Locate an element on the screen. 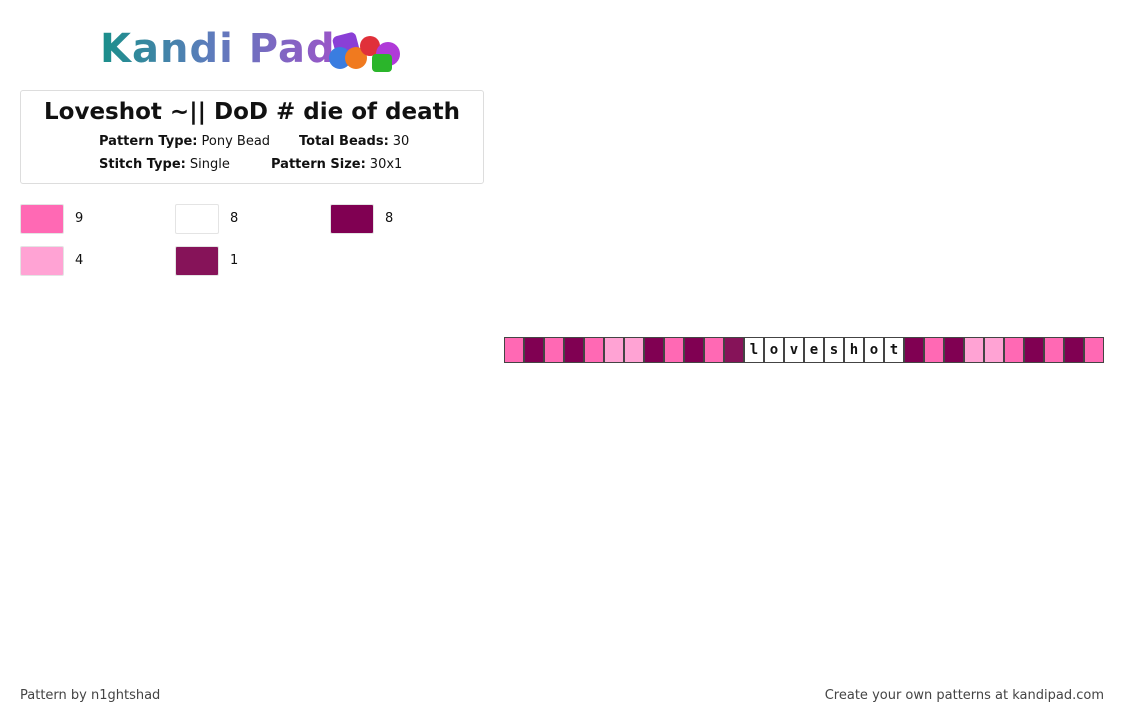 This screenshot has height=720, width=1124. info-value: Pony Bead is located at coordinates (236, 141).